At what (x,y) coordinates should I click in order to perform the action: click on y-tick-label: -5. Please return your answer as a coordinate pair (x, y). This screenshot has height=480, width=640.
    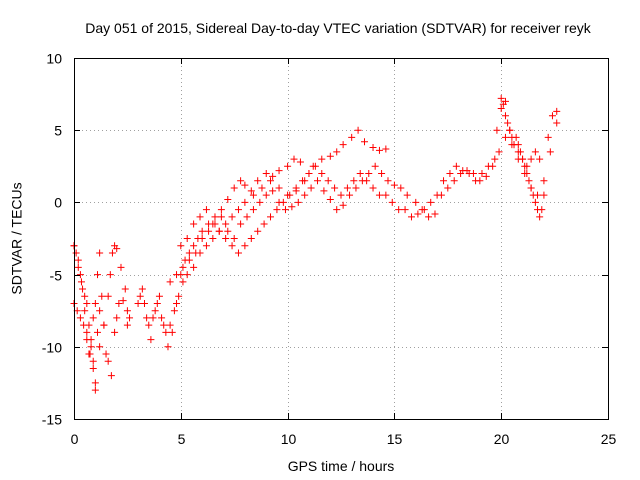
    Looking at the image, I should click on (56, 276).